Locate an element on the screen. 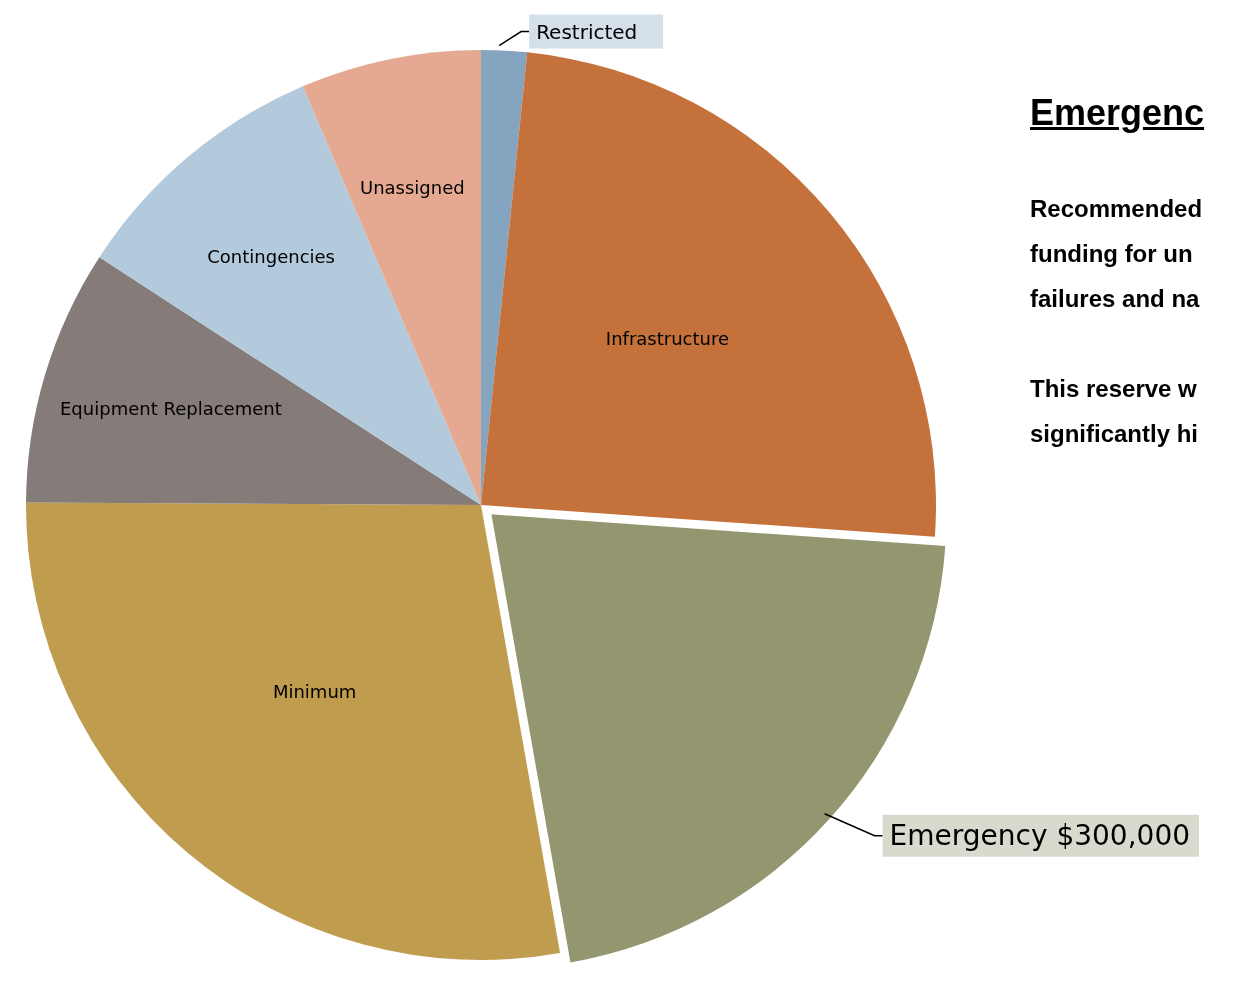 This screenshot has height=989, width=1258. text: significantly hi is located at coordinates (1115, 434).